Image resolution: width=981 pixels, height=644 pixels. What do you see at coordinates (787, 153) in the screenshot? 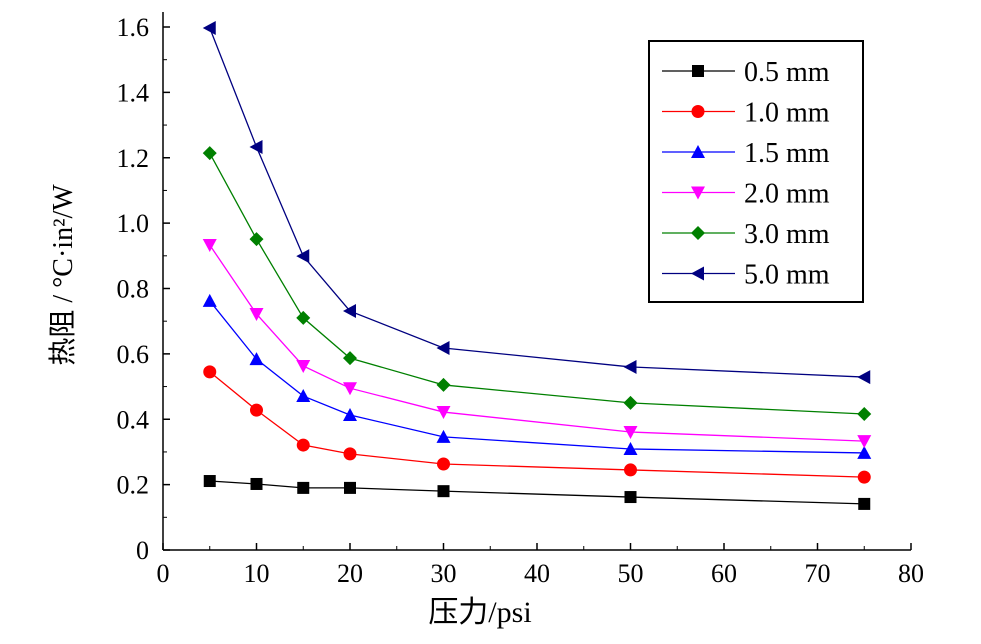
I see `legend-label: 1.5 mm` at bounding box center [787, 153].